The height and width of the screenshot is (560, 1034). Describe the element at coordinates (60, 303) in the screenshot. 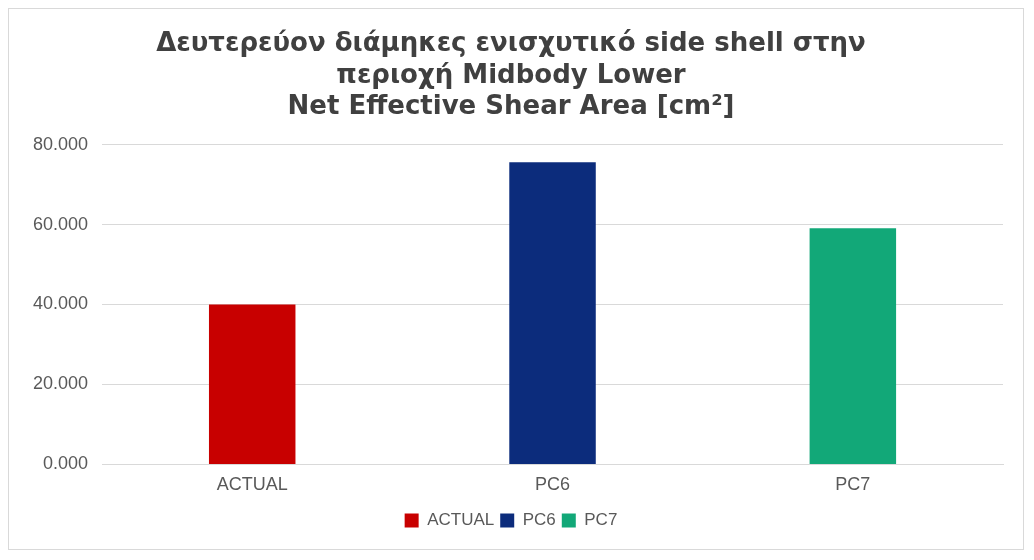

I see `y-tick-label: 40.000` at that location.